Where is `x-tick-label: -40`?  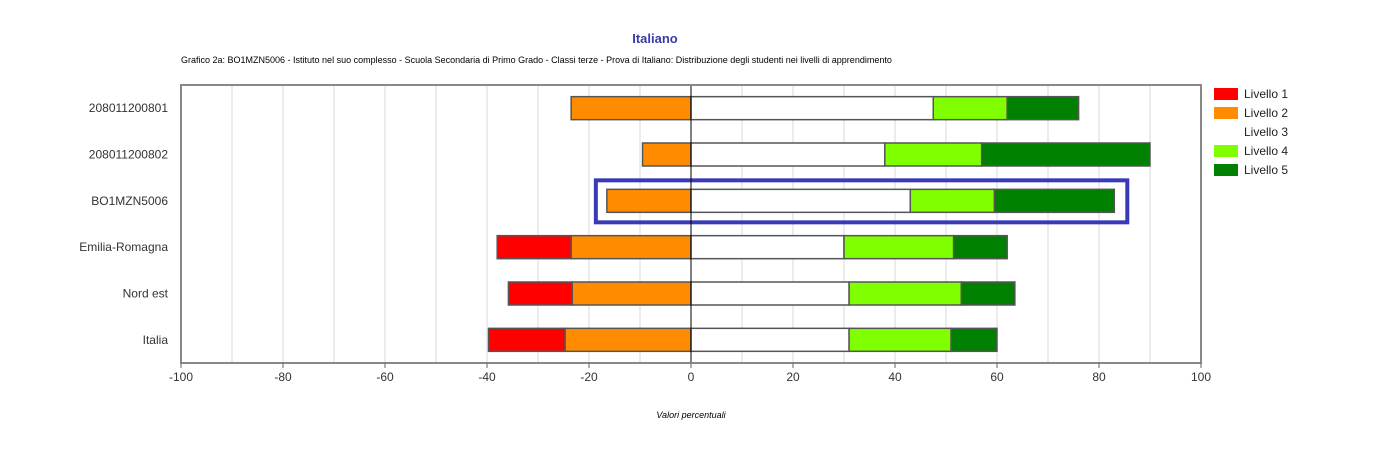
x-tick-label: -40 is located at coordinates (487, 377).